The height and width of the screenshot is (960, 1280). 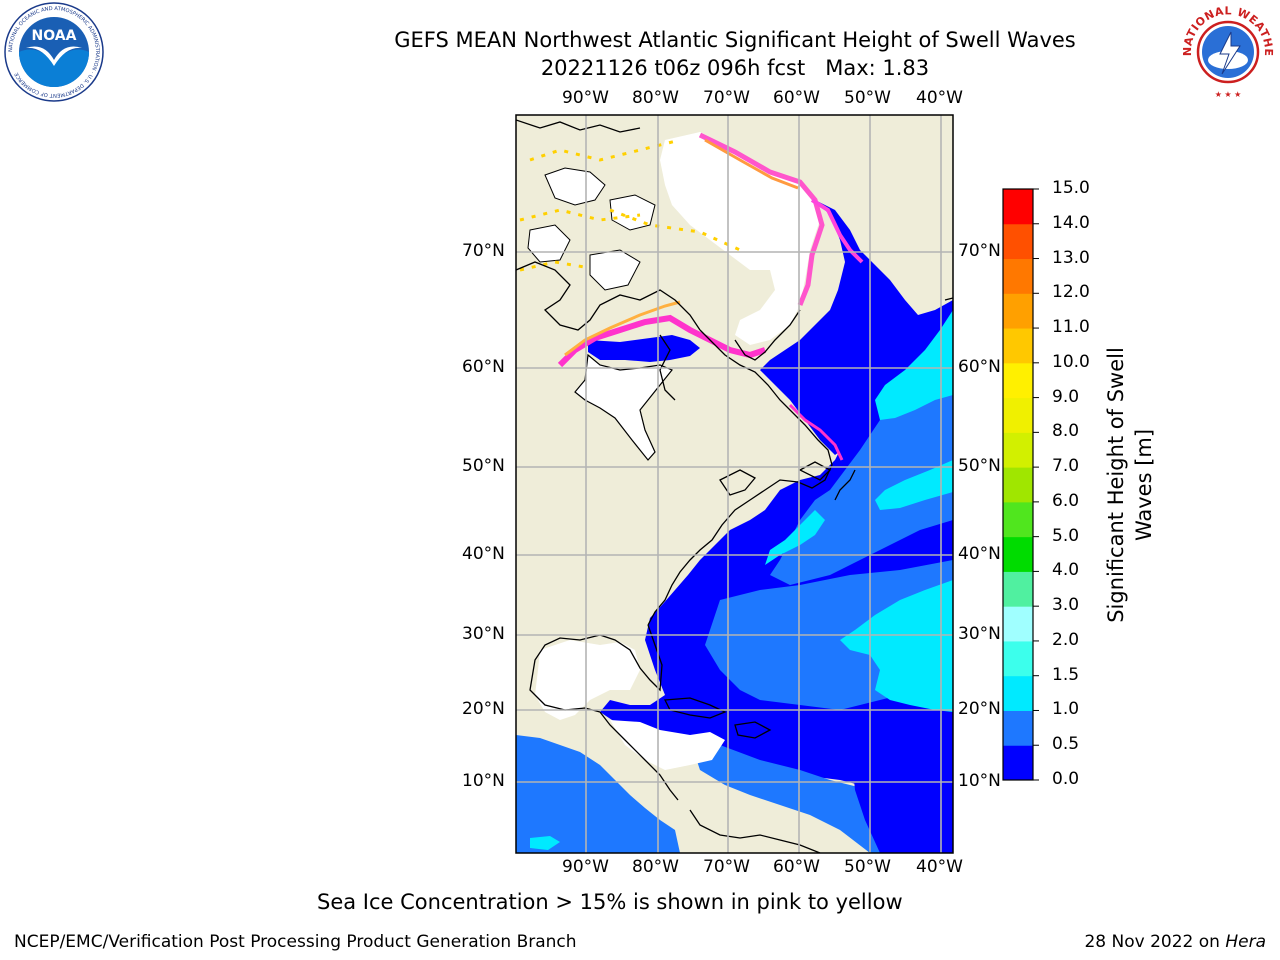 What do you see at coordinates (1155, 942) in the screenshot?
I see `footer-date-text: 28 Nov 2022 on` at bounding box center [1155, 942].